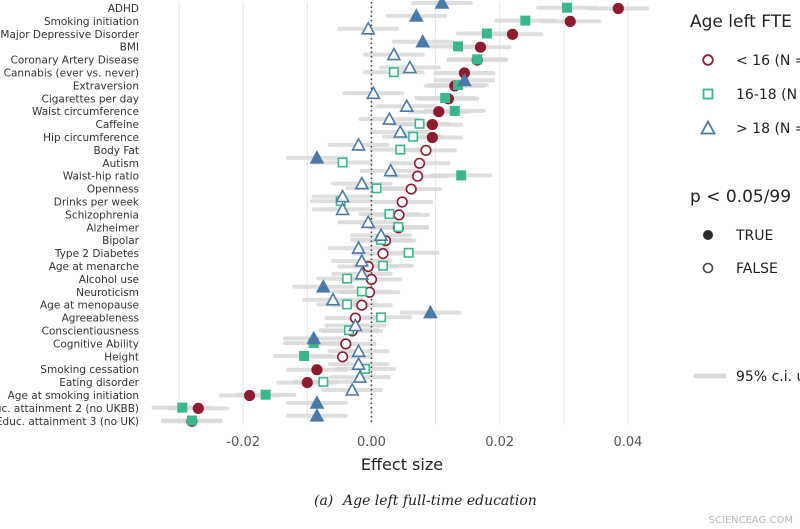  What do you see at coordinates (121, 241) in the screenshot?
I see `trait-label: Bipolar` at bounding box center [121, 241].